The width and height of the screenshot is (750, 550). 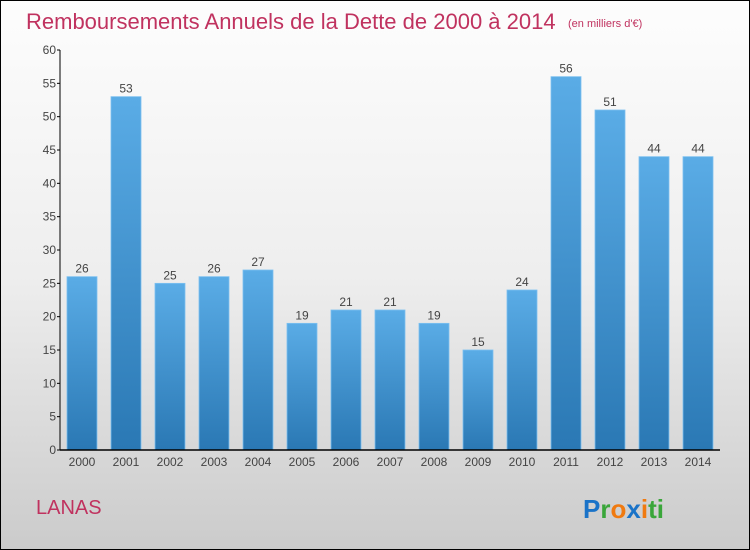 What do you see at coordinates (610, 280) in the screenshot?
I see `bar-2012` at bounding box center [610, 280].